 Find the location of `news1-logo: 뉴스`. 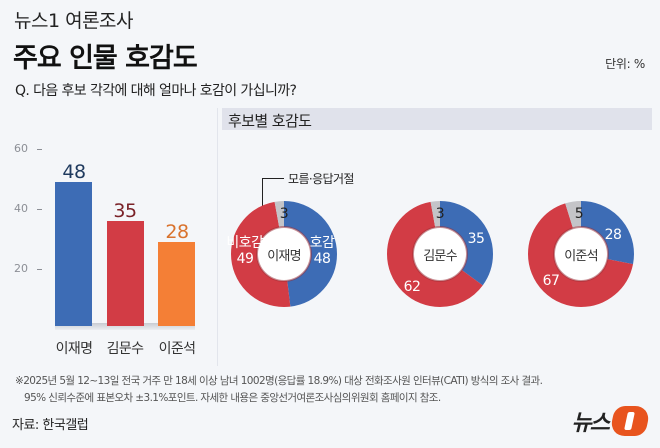

news1-logo: 뉴스 is located at coordinates (611, 421).